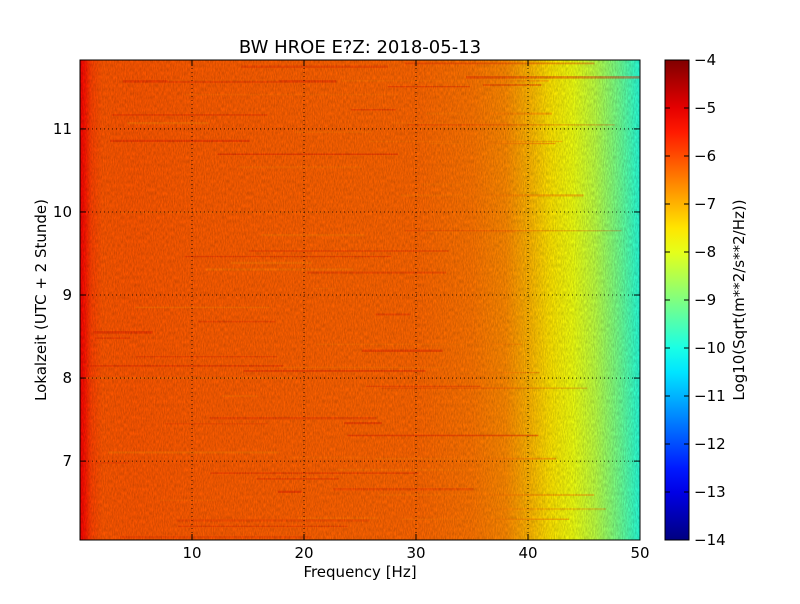  What do you see at coordinates (527, 553) in the screenshot?
I see `x-tick-label: 40` at bounding box center [527, 553].